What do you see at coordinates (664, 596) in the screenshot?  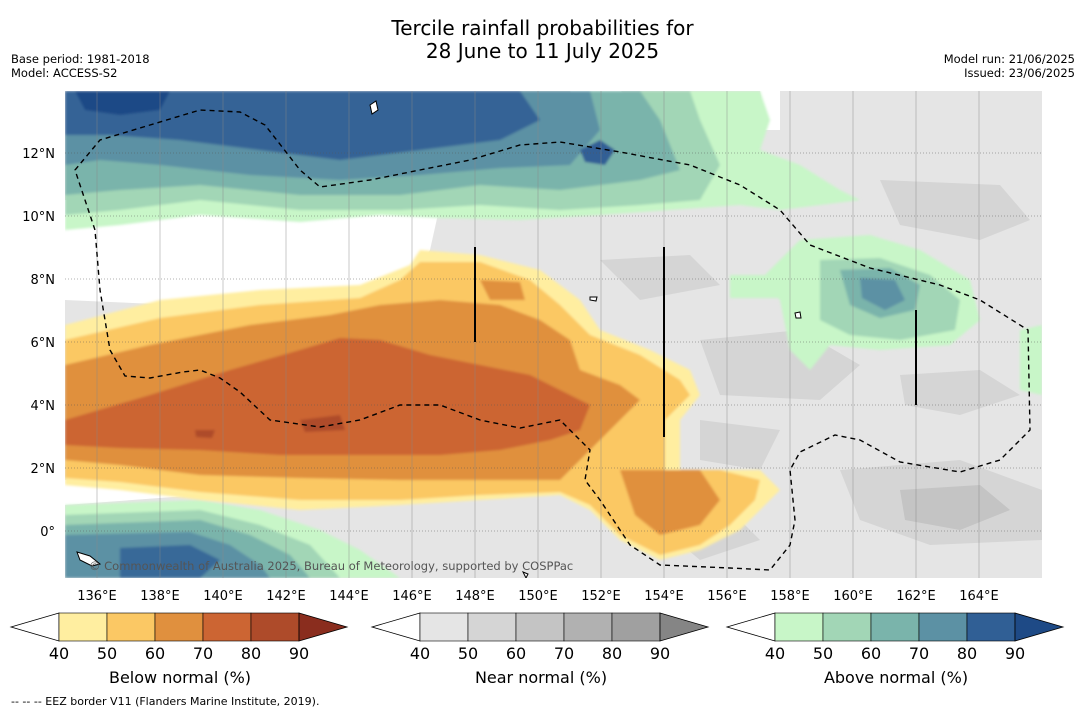 I see `x-tick-label: 154°E` at bounding box center [664, 596].